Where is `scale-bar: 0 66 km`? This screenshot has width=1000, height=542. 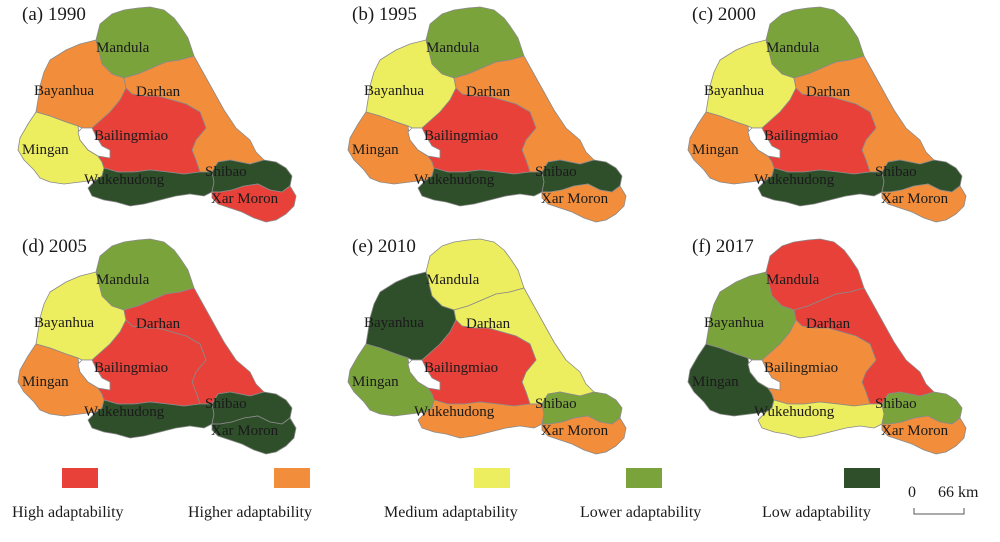
scale-bar: 0 66 km is located at coordinates (948, 504).